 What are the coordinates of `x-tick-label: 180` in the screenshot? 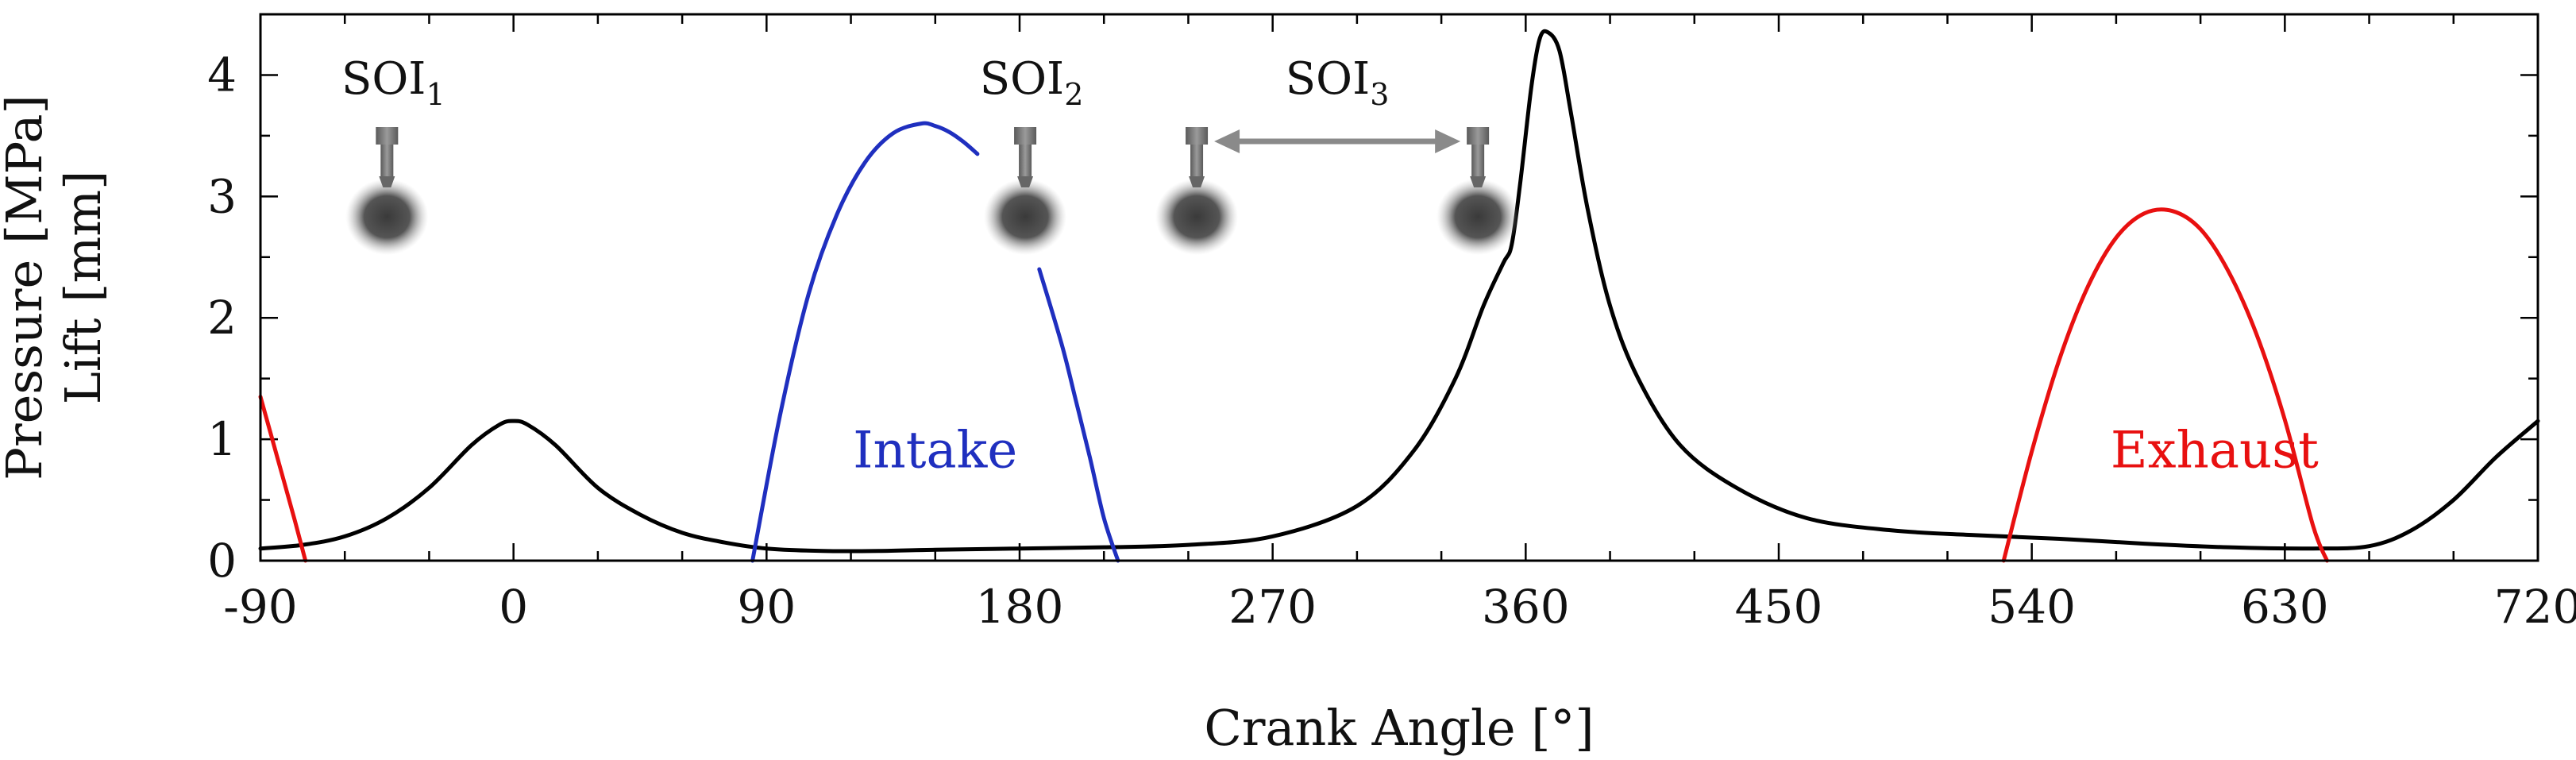 It's located at (1020, 607).